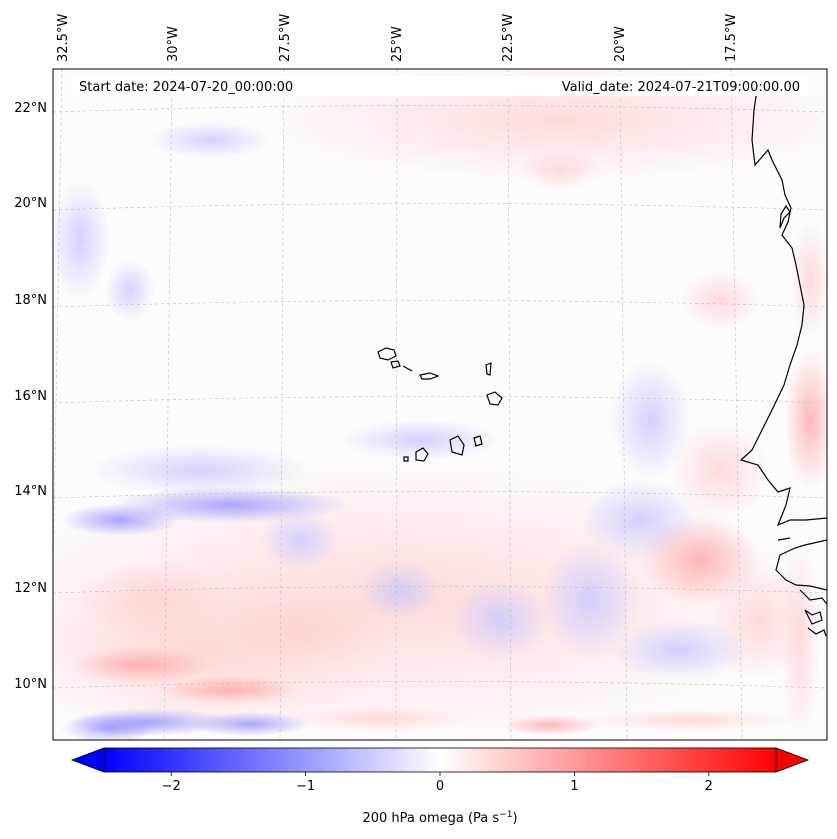  I want to click on lon-label: 20°W, so click(620, 44).